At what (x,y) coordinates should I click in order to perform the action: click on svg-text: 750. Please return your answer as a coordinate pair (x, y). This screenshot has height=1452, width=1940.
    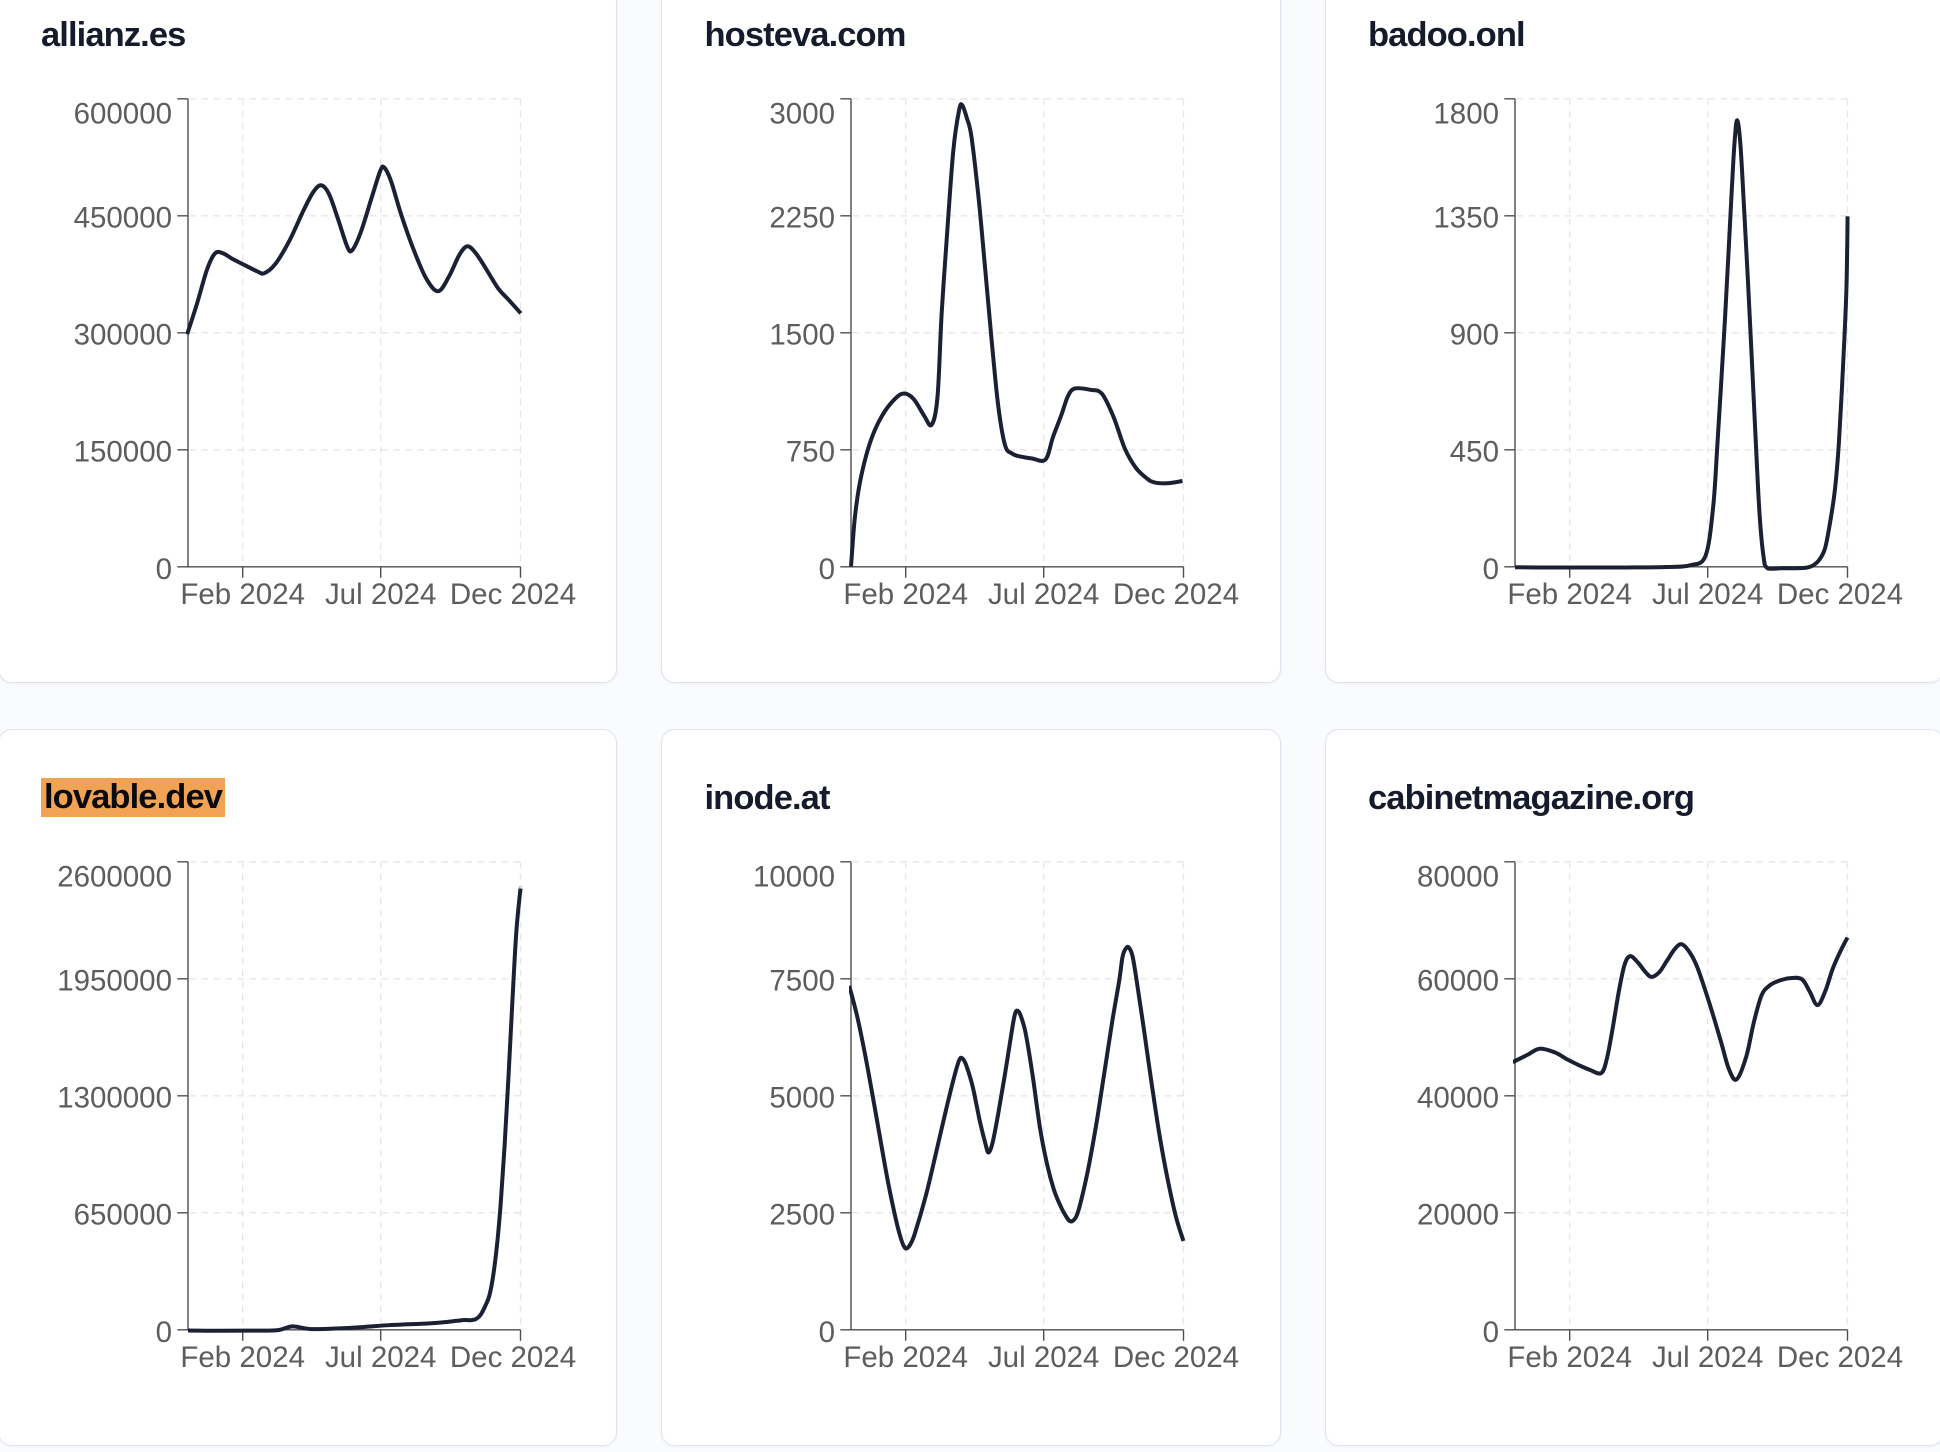
    Looking at the image, I should click on (810, 451).